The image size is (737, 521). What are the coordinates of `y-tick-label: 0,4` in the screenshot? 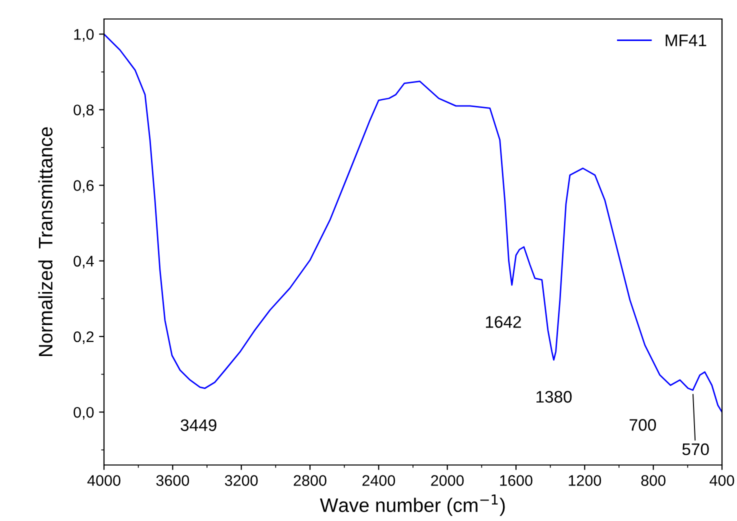 It's located at (84, 262).